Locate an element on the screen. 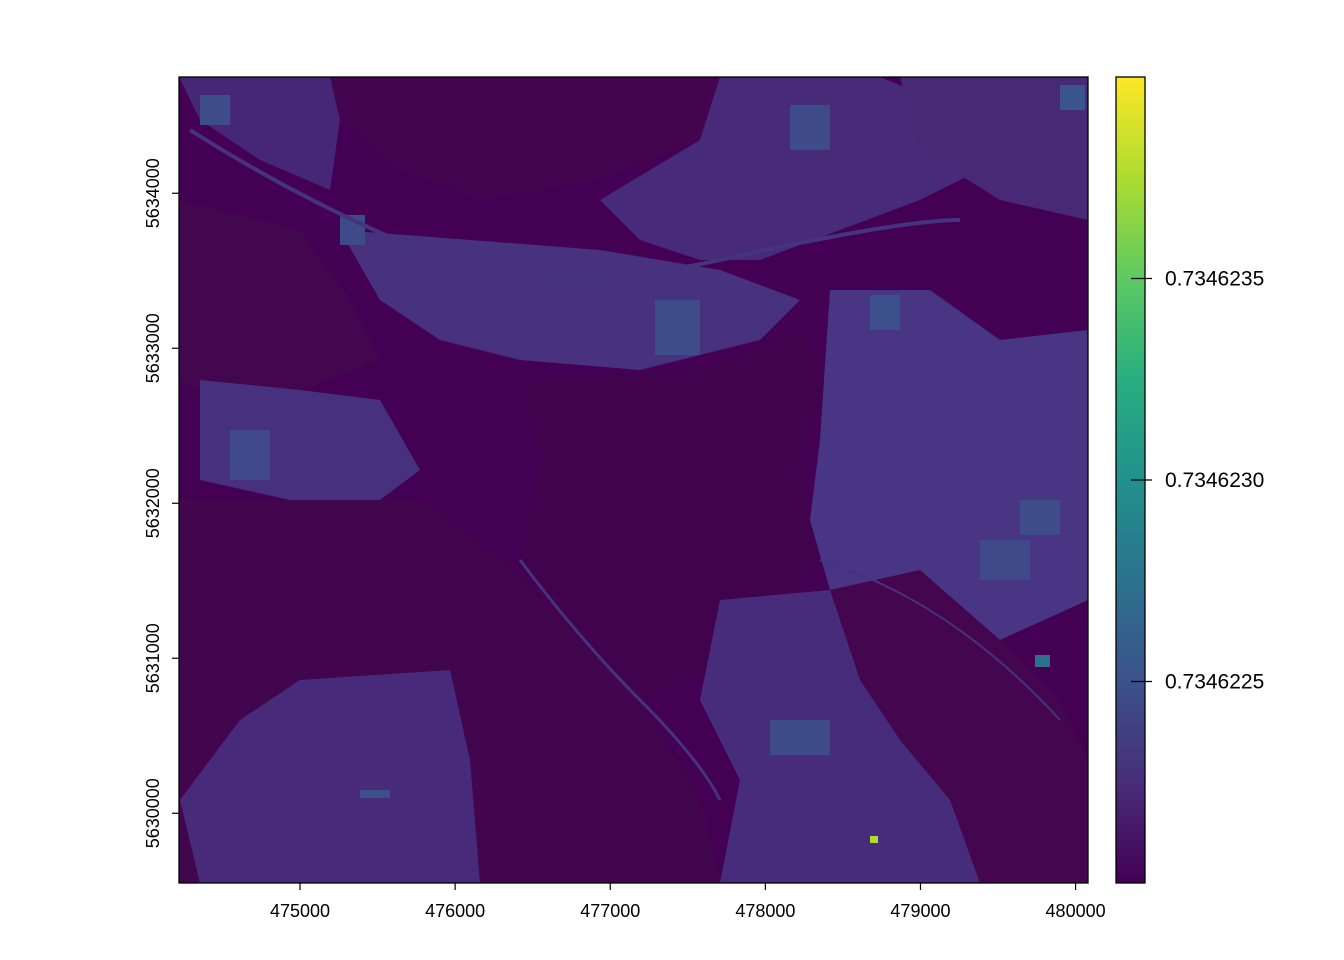 The width and height of the screenshot is (1344, 960). colorbar-tick-label: 0.7346230 is located at coordinates (1214, 480).